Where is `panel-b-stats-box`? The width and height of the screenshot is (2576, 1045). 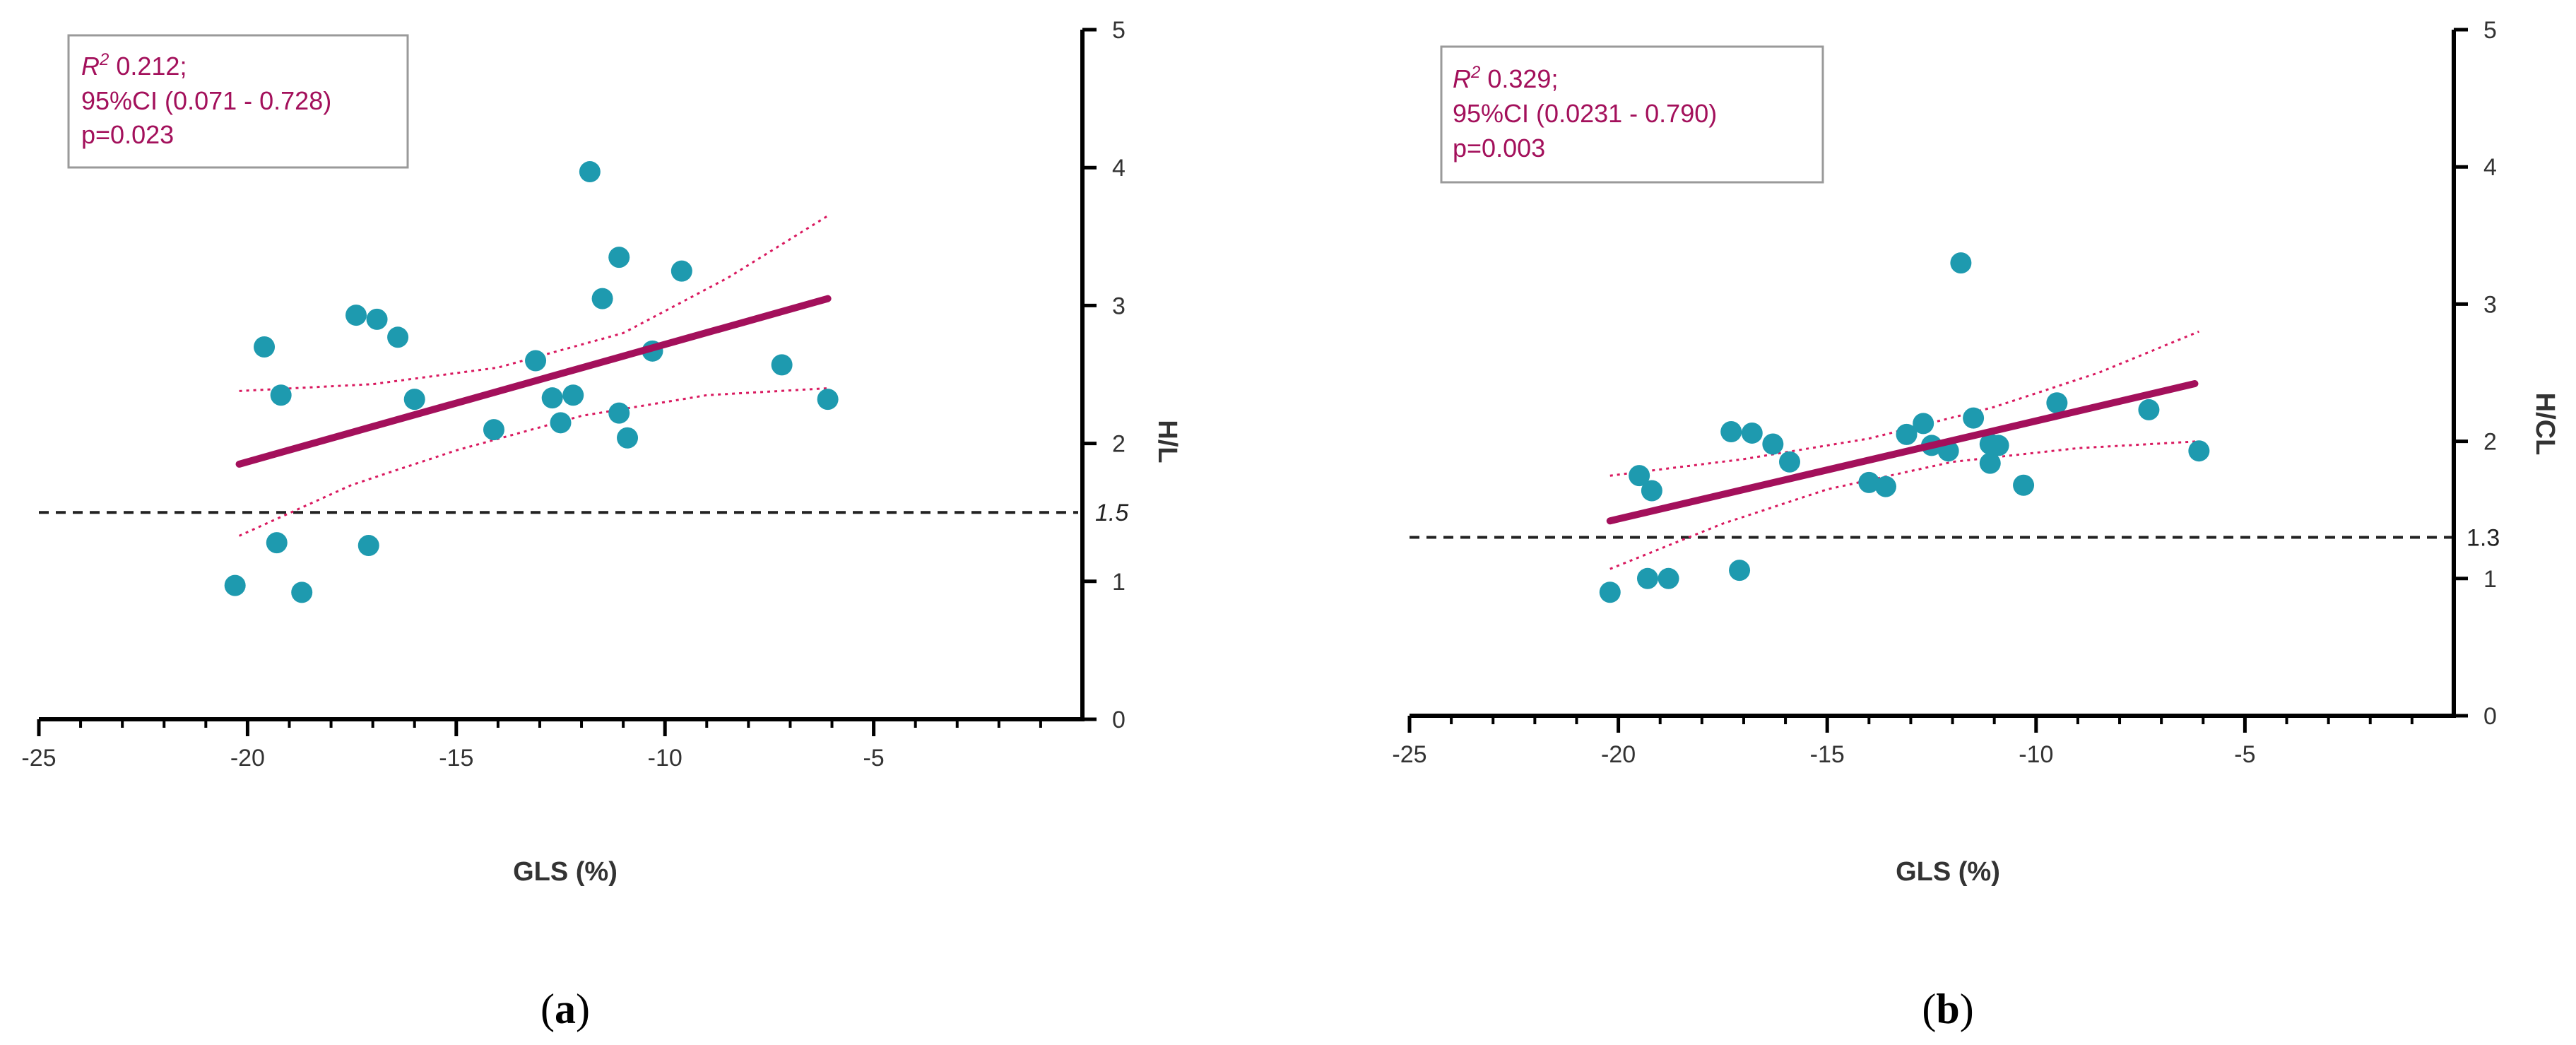 panel-b-stats-box is located at coordinates (1632, 115).